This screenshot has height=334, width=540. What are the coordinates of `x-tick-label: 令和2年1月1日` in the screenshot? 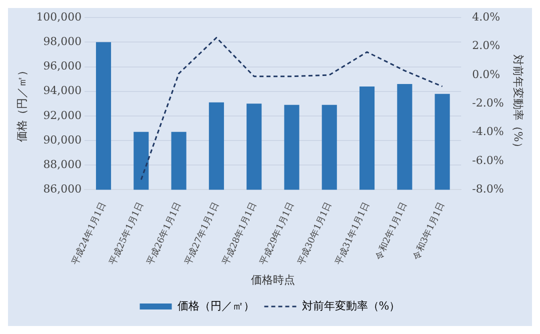 It's located at (391, 231).